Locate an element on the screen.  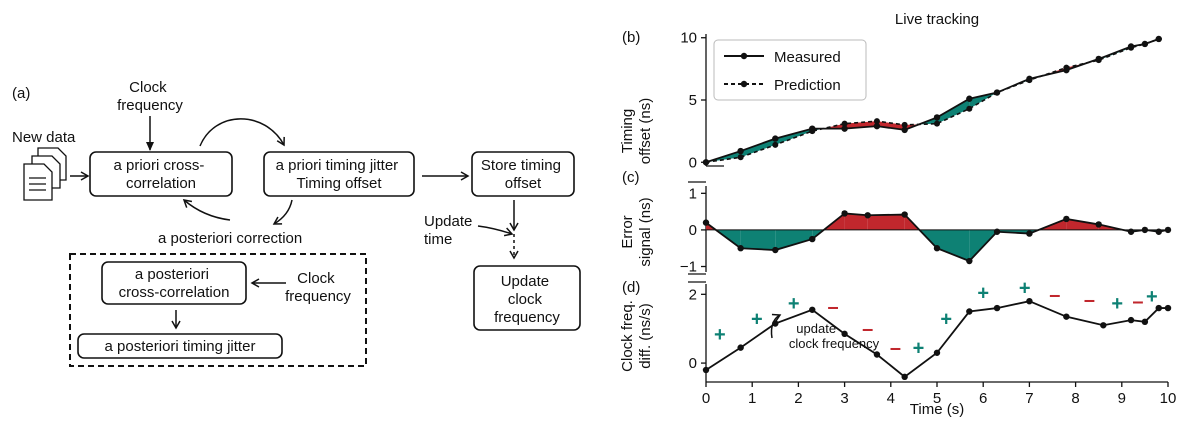
panel-d-xtick-label-1: 1 is located at coordinates (752, 398).